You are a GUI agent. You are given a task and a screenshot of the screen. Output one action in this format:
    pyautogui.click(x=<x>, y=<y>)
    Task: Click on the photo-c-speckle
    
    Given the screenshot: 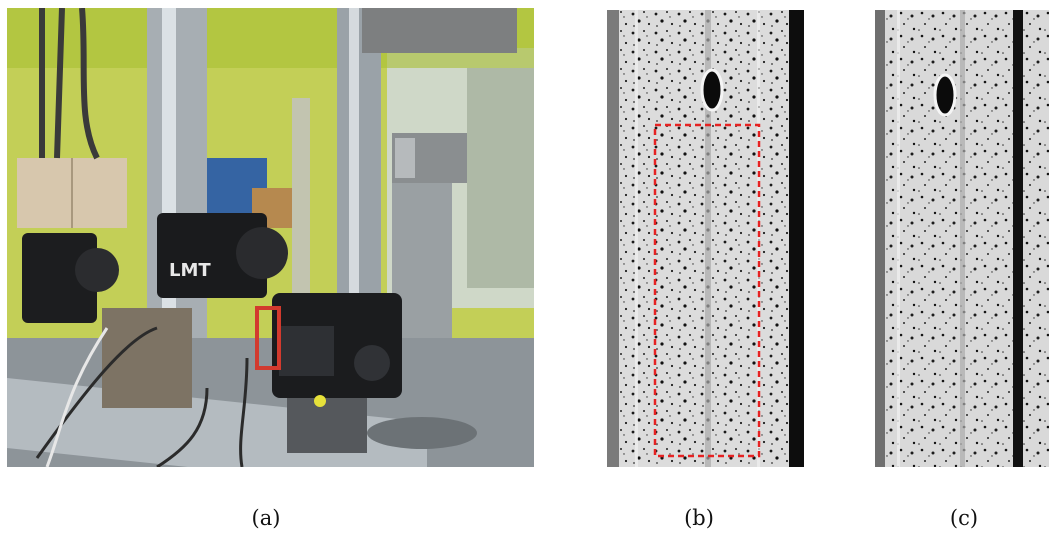 What is the action you would take?
    pyautogui.click(x=962, y=238)
    